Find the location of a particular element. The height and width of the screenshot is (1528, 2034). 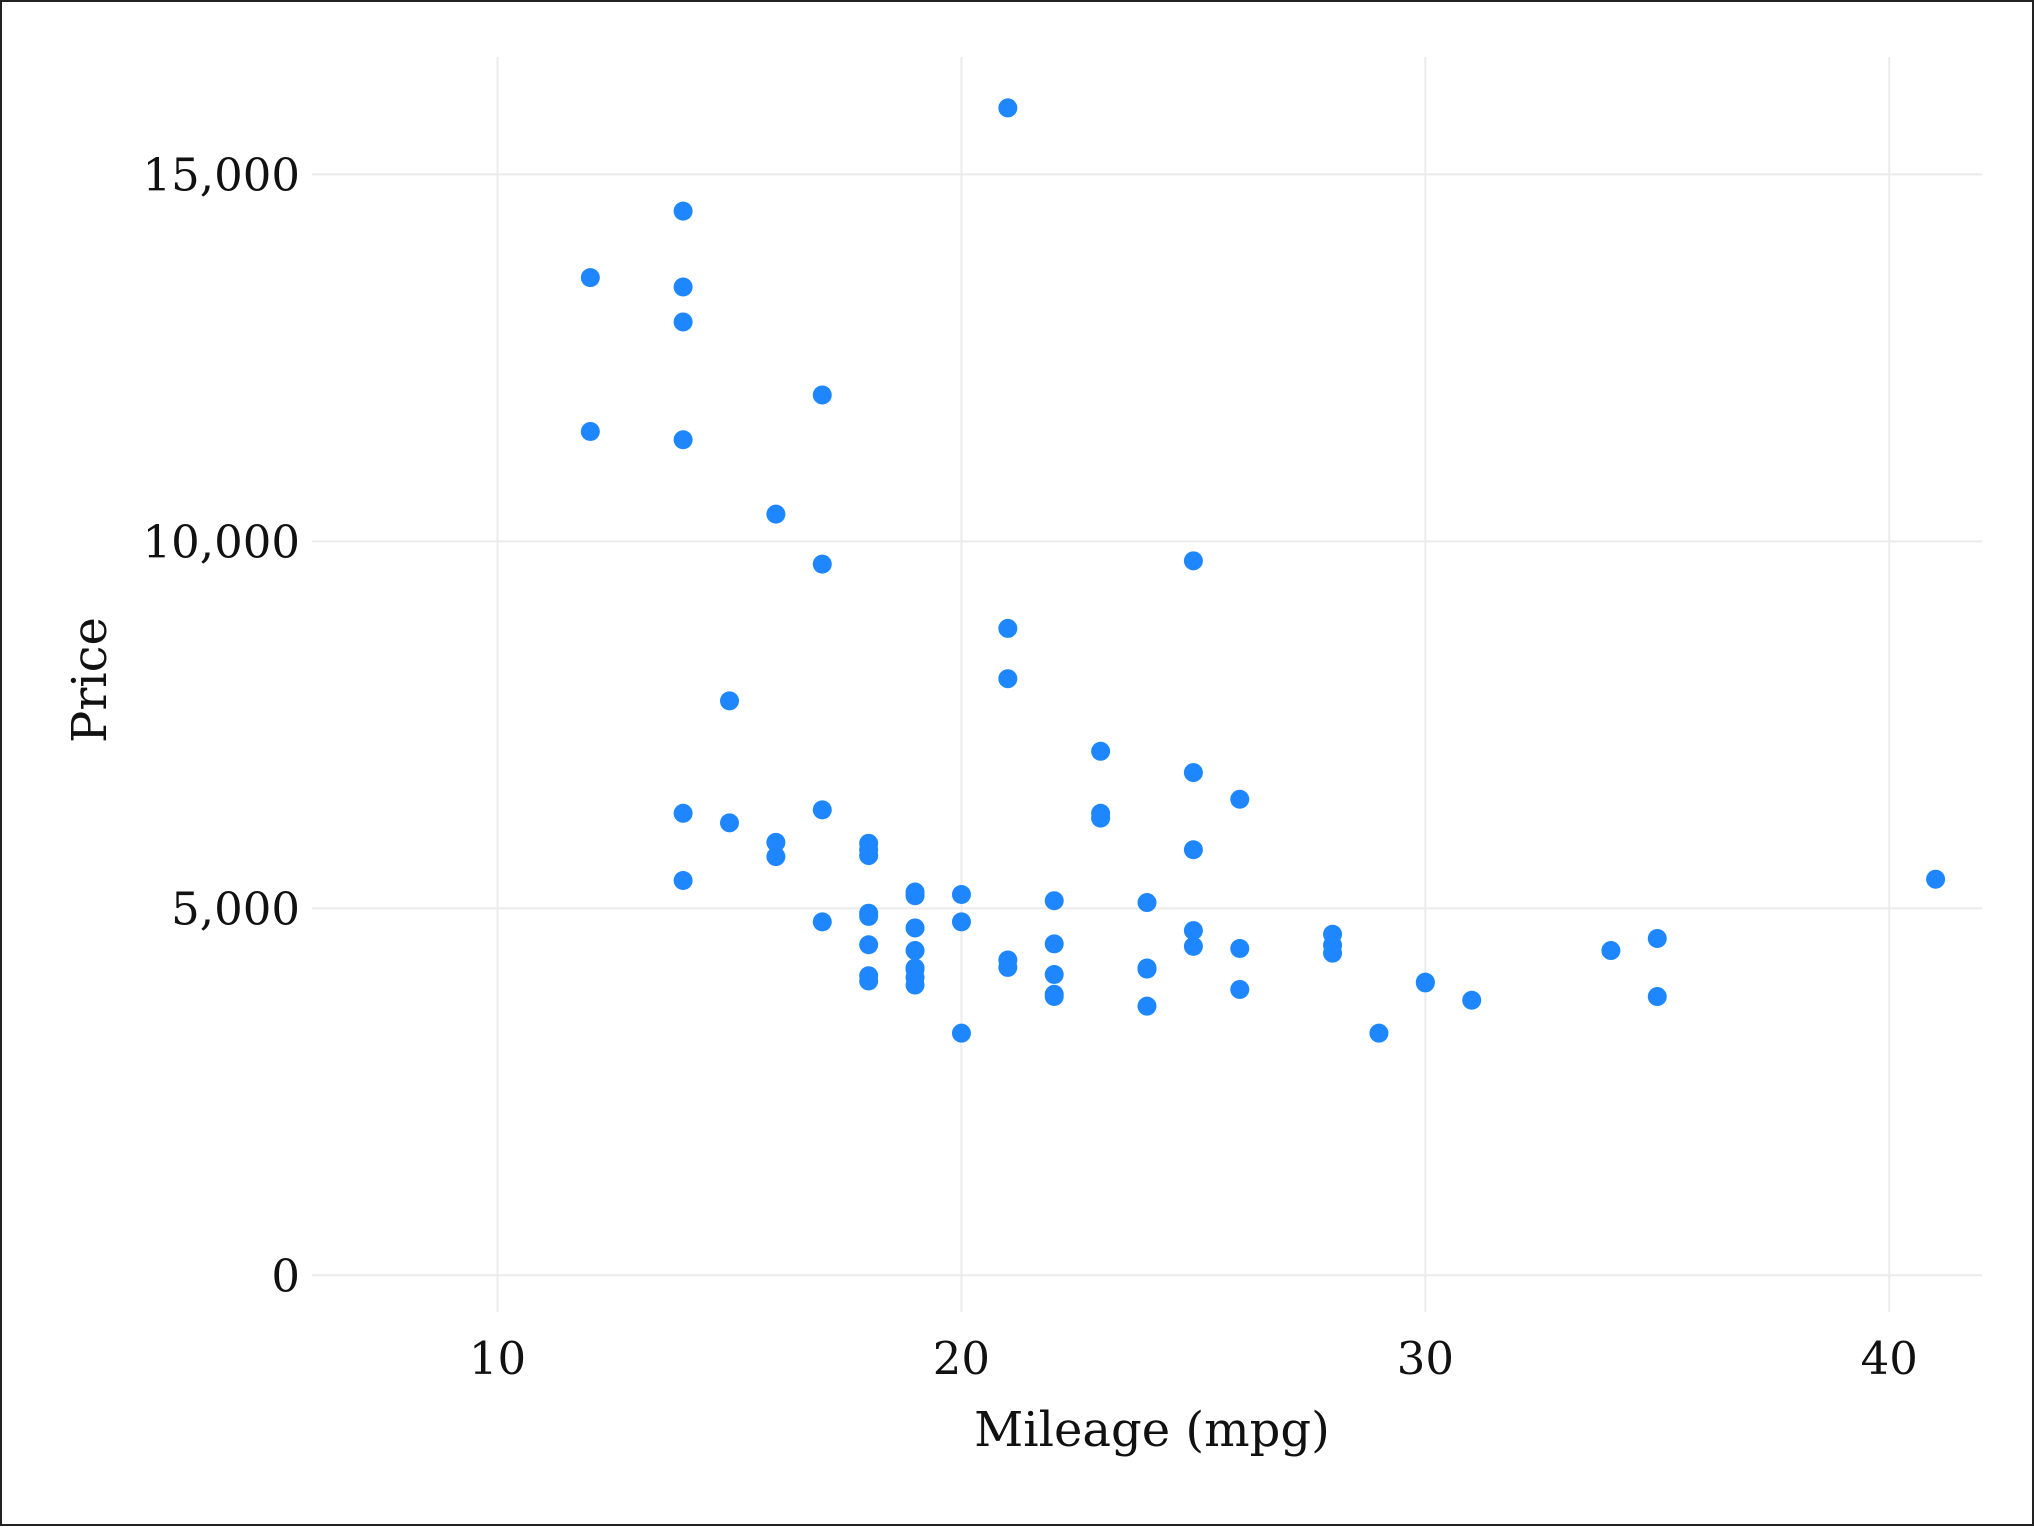

x-tick-label: 30 is located at coordinates (1425, 1358).